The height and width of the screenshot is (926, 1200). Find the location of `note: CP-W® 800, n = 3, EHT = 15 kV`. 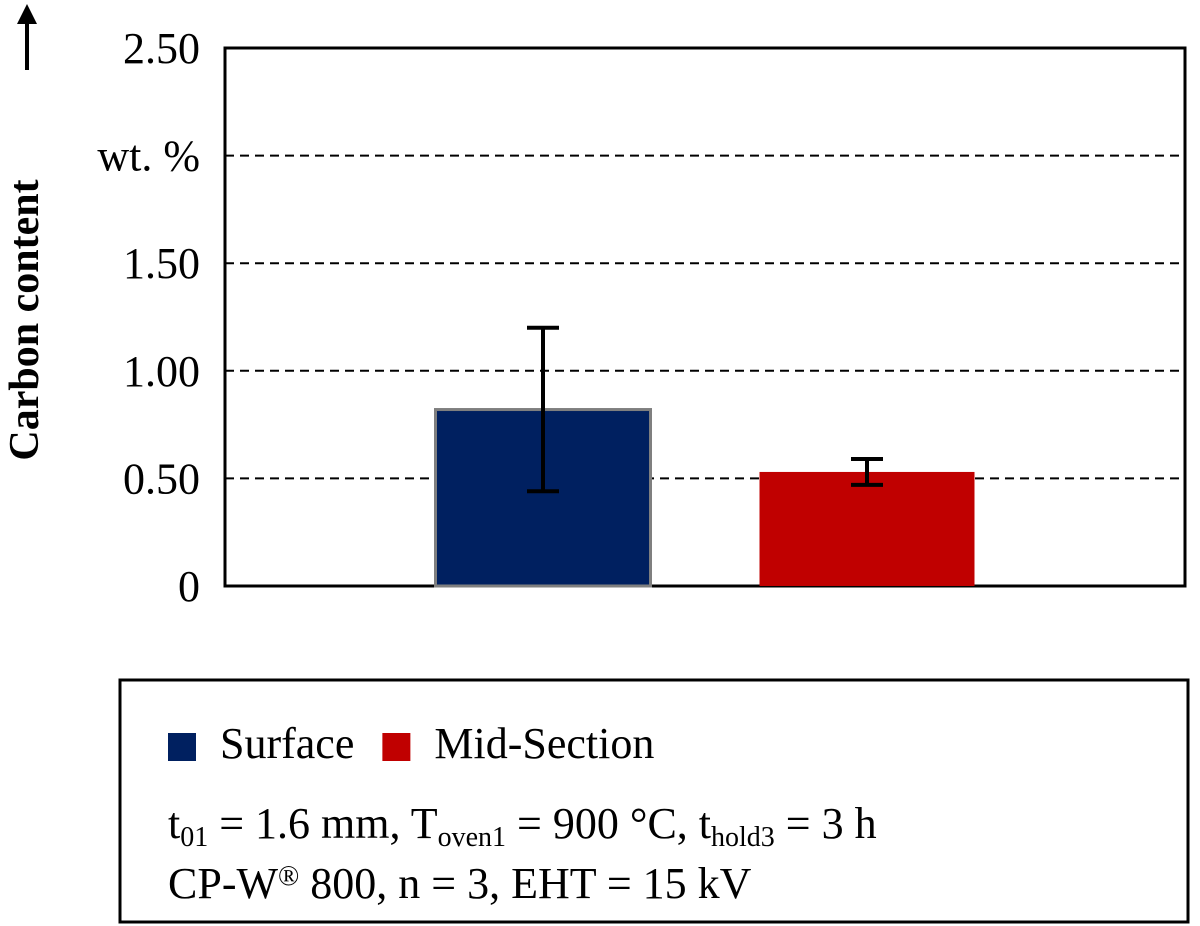

note: CP-W® 800, n = 3, EHT = 15 kV is located at coordinates (460, 883).